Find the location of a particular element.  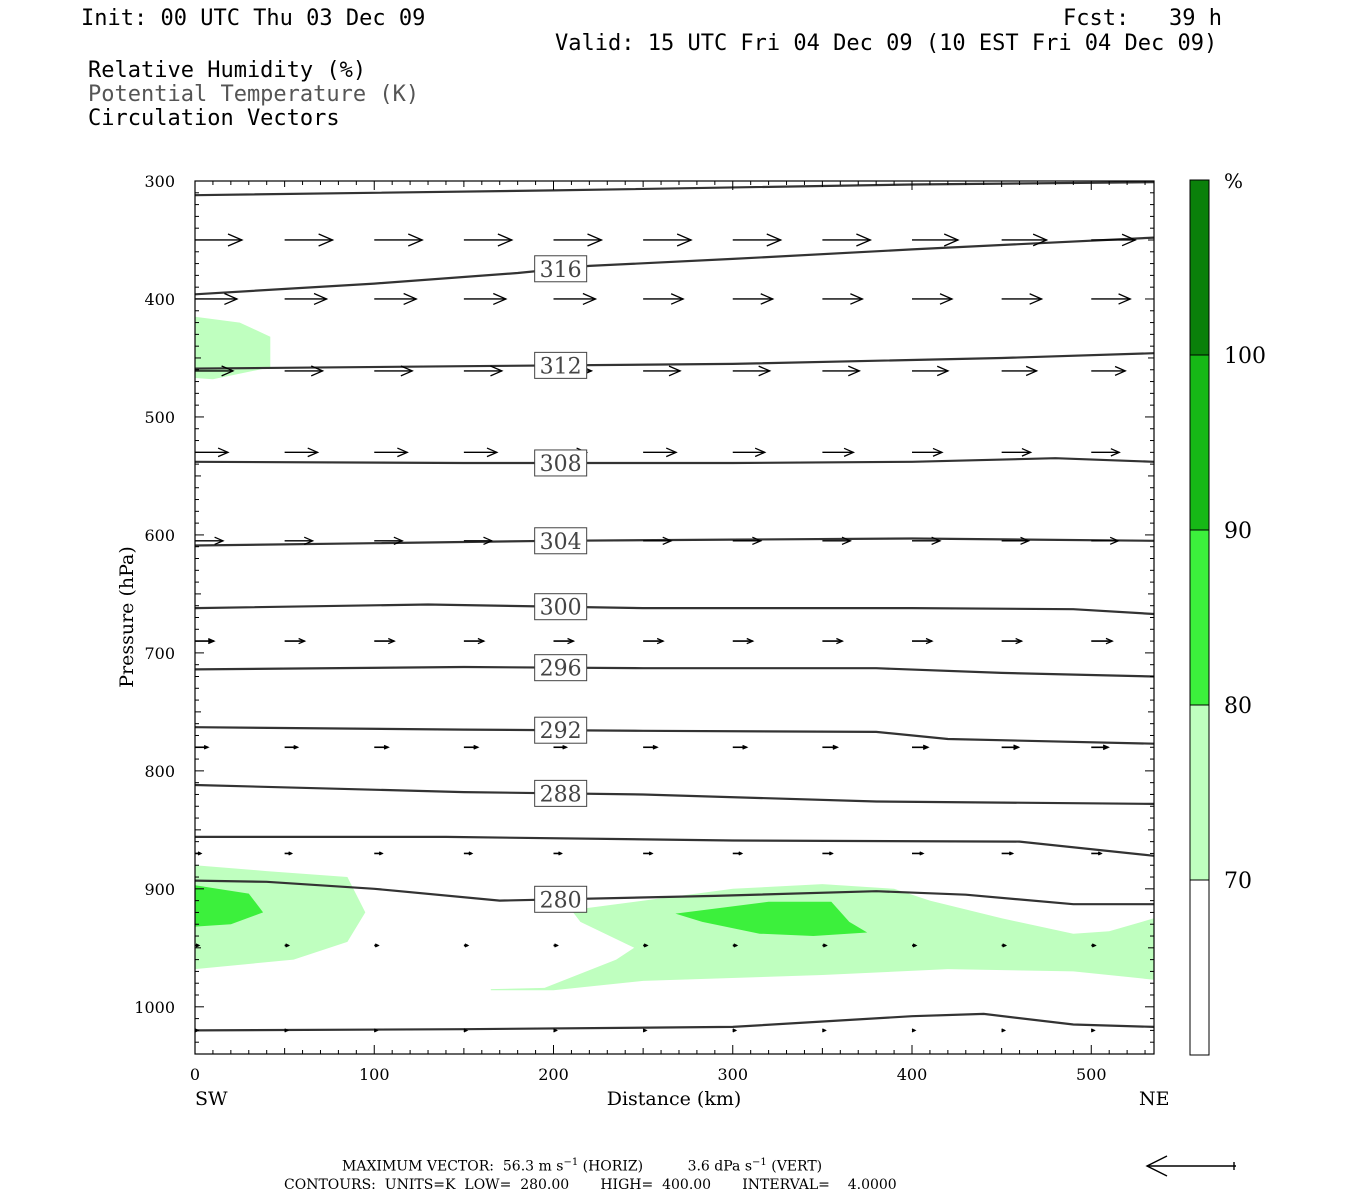

x-tick-label: 100 is located at coordinates (374, 1074).